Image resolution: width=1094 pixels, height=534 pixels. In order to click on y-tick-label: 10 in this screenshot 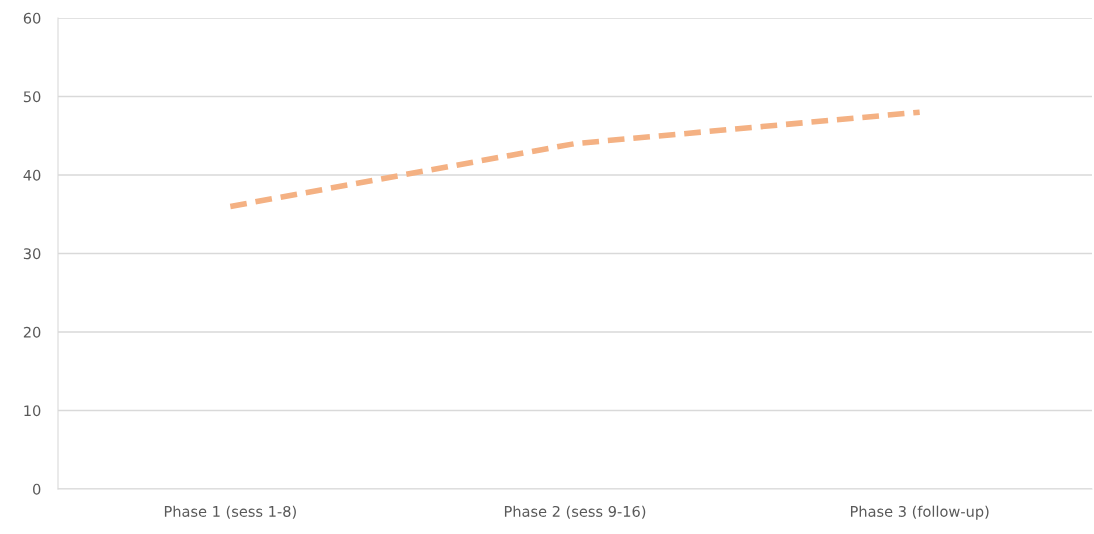, I will do `click(32, 411)`.